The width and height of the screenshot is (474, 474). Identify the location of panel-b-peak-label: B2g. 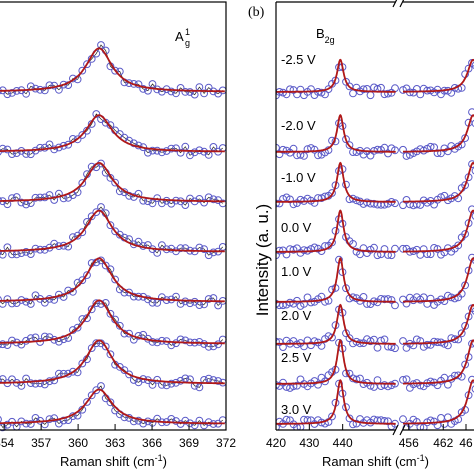
(325, 35).